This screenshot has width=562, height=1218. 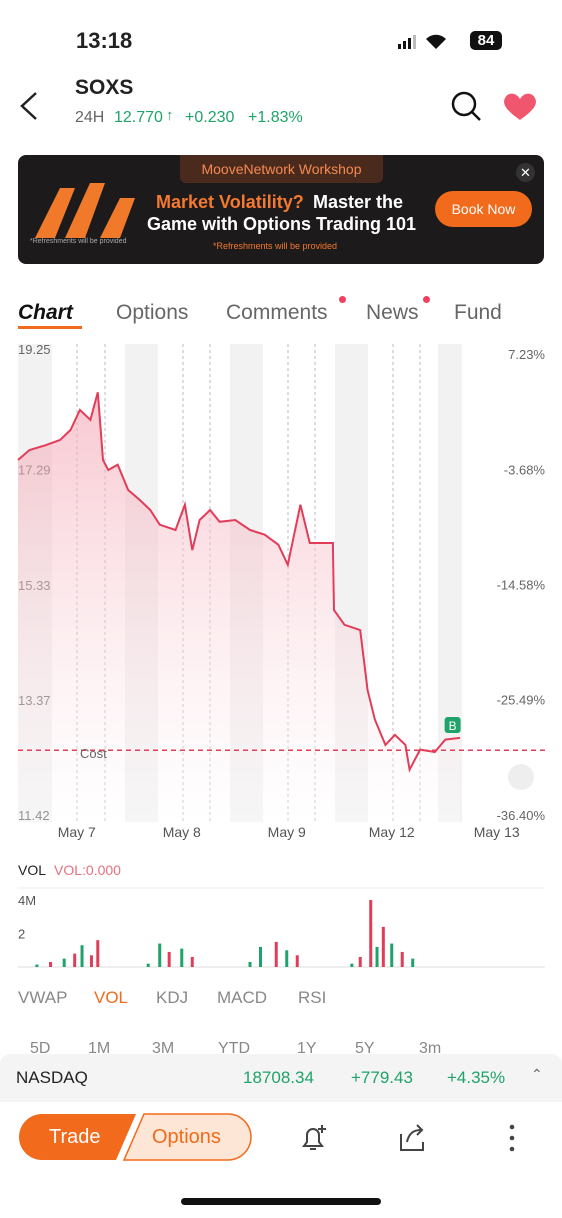 I want to click on index-price: 18708.34, so click(x=278, y=1077).